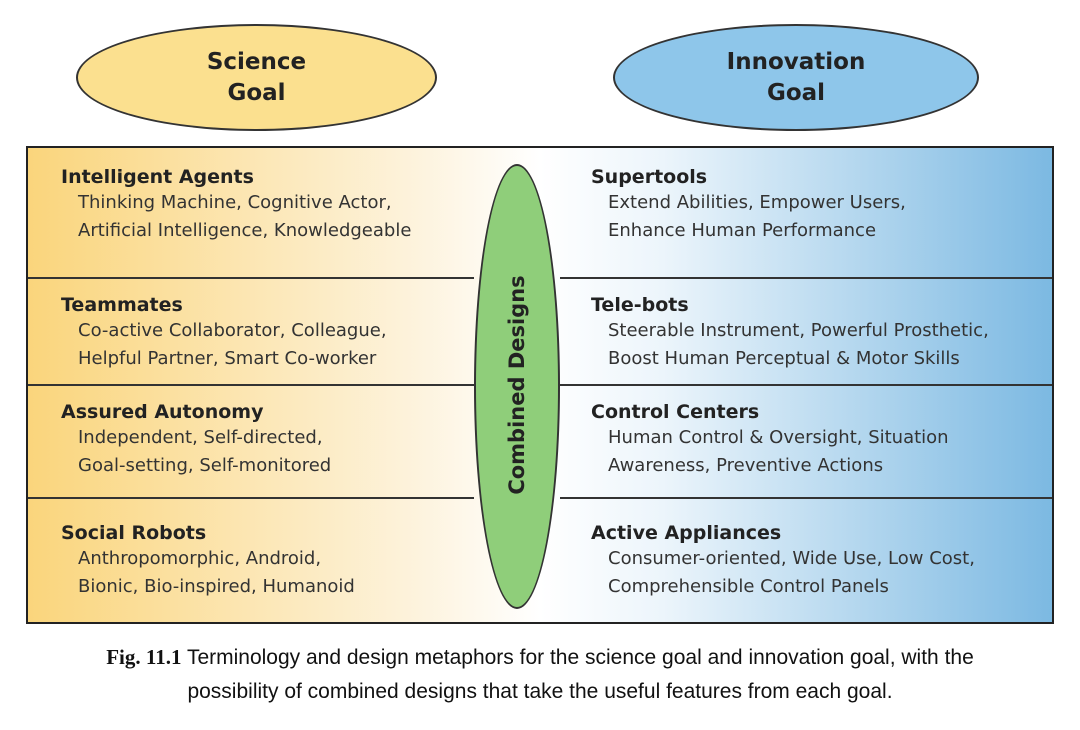  I want to click on cell-title: Social Robots, so click(134, 533).